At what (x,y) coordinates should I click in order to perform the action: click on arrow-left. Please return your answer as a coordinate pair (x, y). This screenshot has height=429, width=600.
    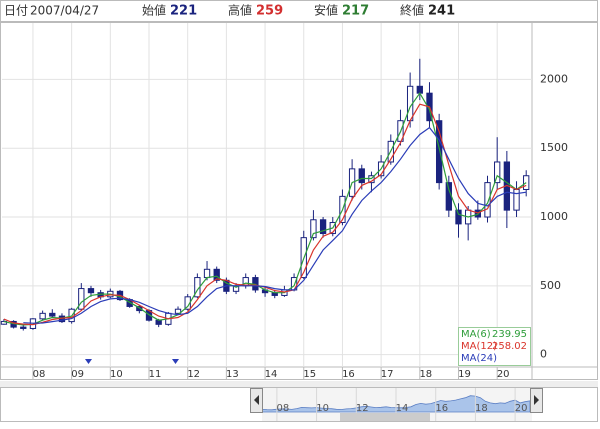
    Looking at the image, I should click on (256, 400).